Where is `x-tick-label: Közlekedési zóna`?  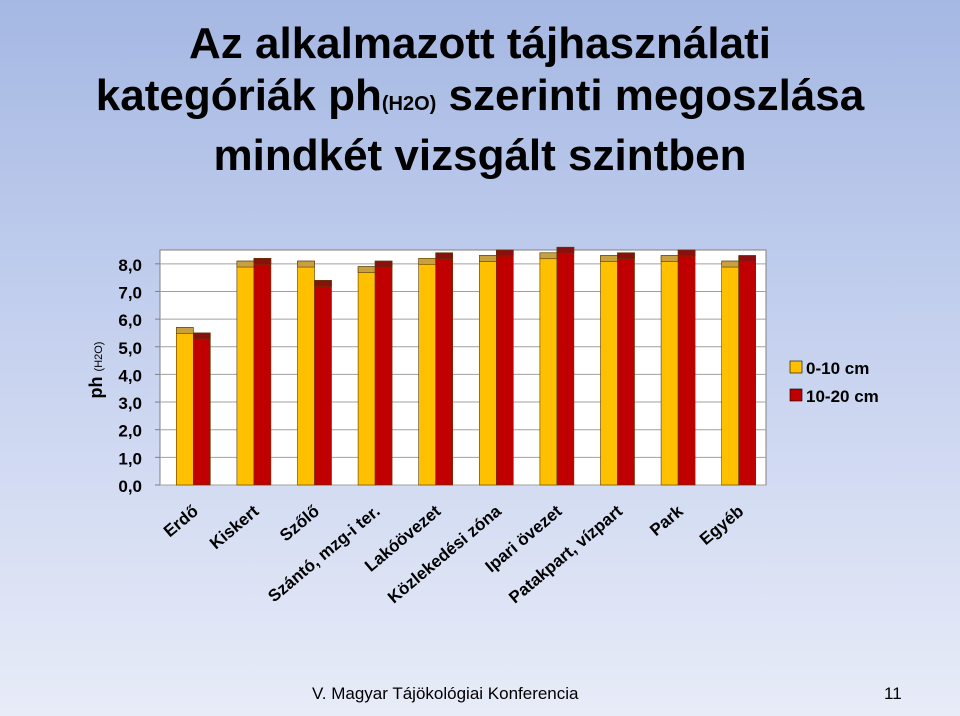
x-tick-label: Közlekedési zóna is located at coordinates (444, 554).